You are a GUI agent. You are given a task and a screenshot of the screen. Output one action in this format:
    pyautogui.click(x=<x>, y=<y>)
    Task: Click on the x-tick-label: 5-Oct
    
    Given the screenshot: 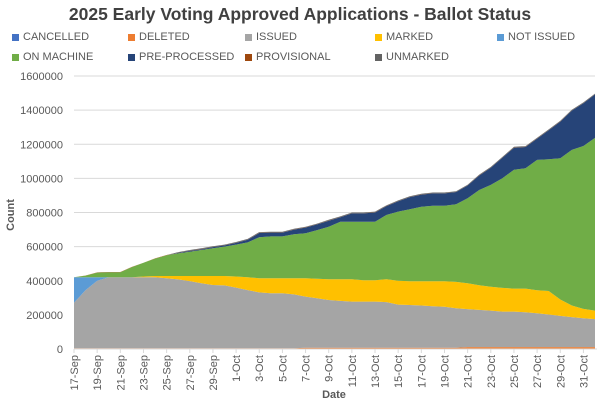 What is the action you would take?
    pyautogui.click(x=283, y=368)
    